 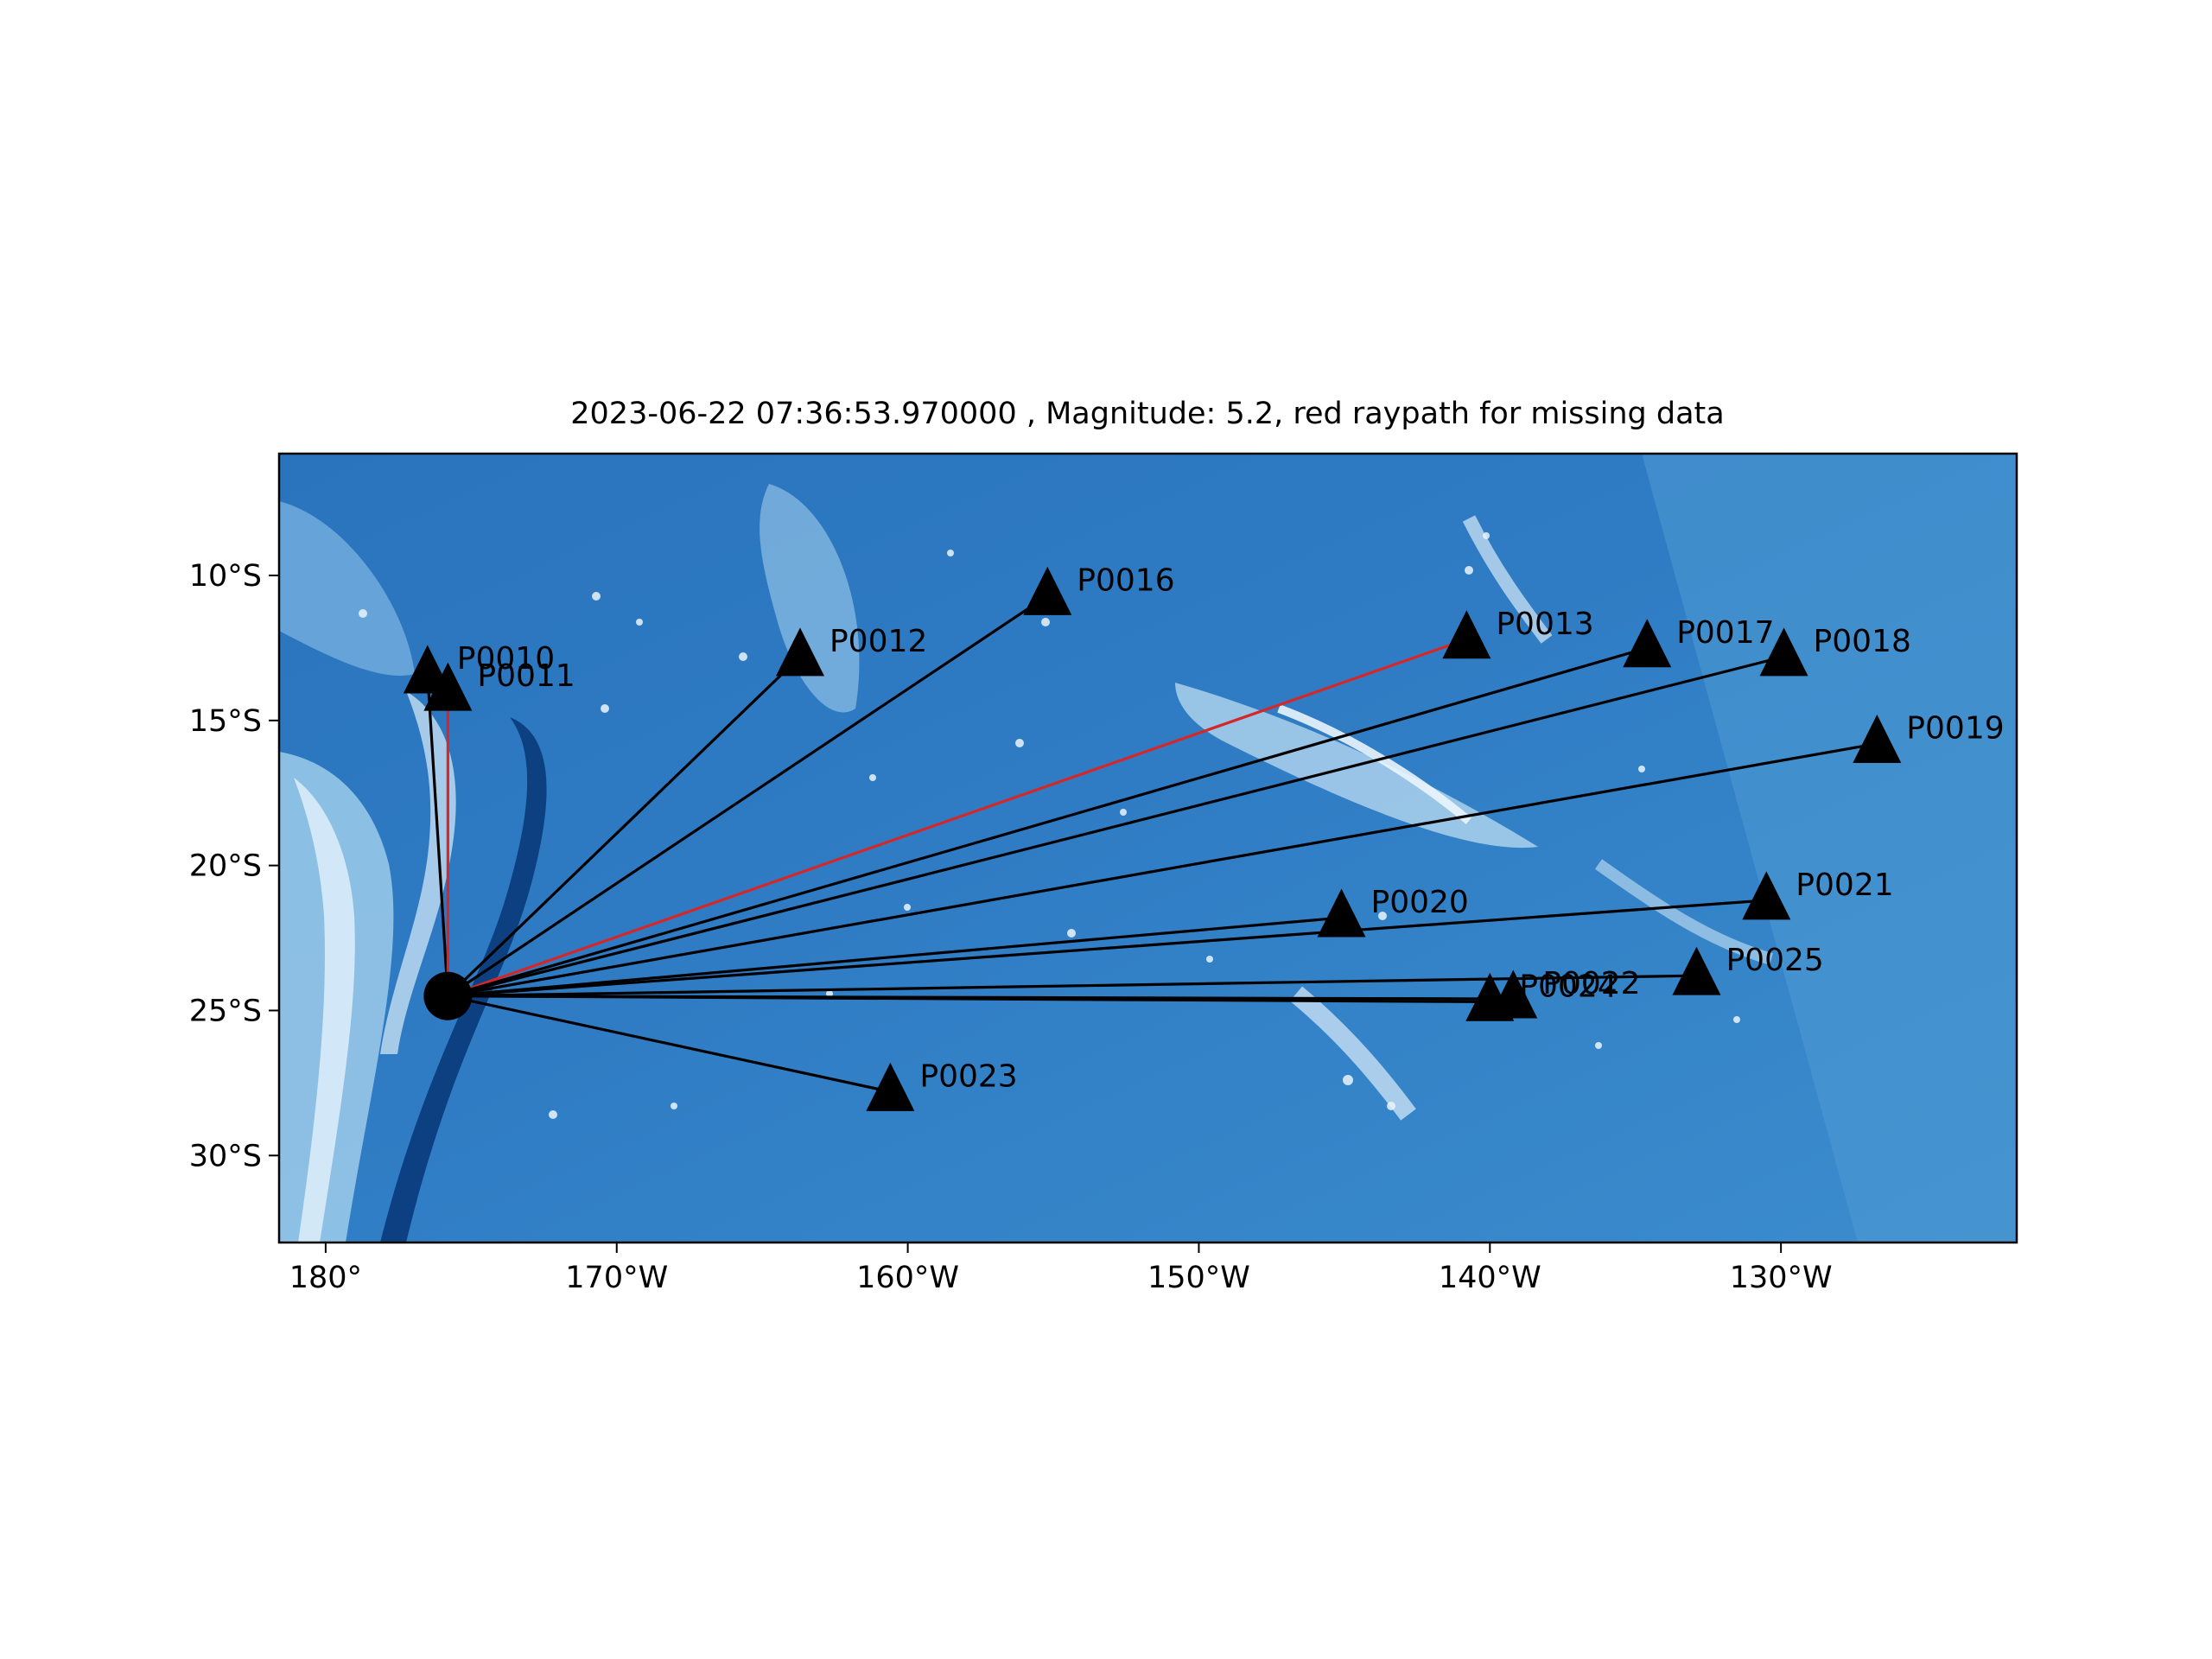 I want to click on event, so click(x=448, y=995).